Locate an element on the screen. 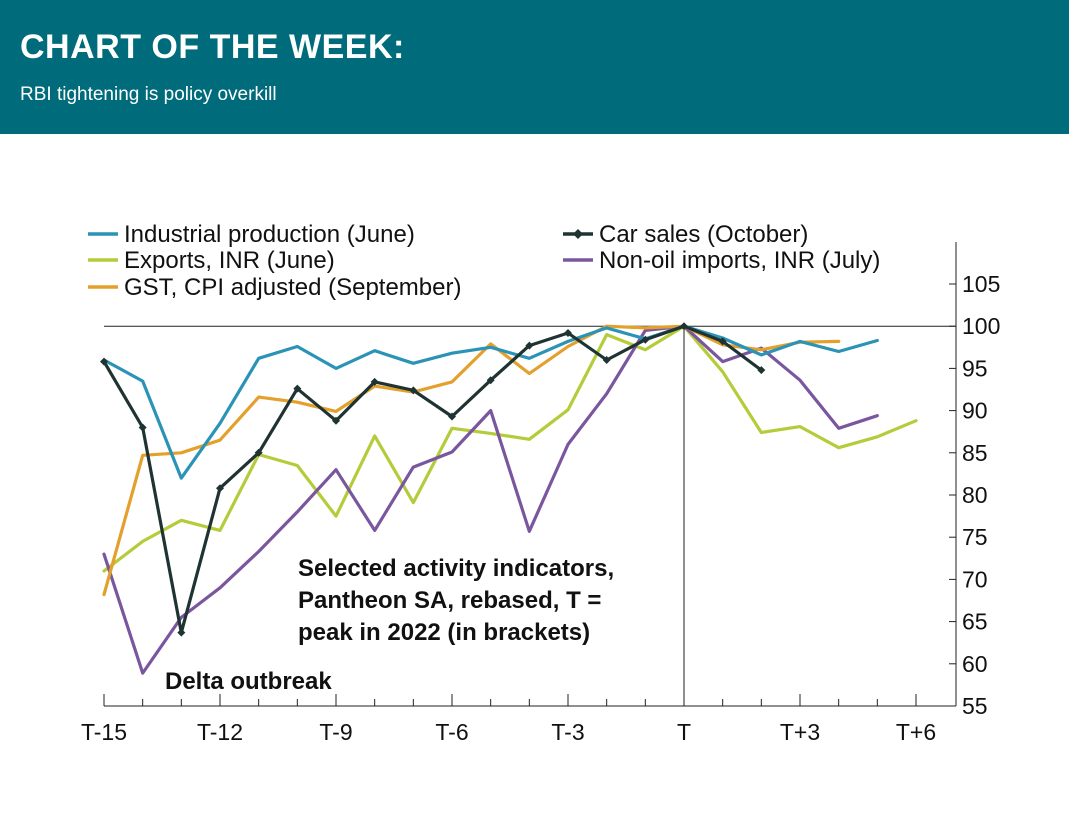 This screenshot has width=1069, height=834. y-tick-label: 105 is located at coordinates (981, 284).